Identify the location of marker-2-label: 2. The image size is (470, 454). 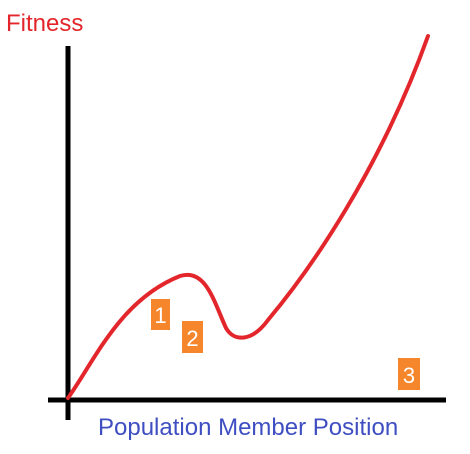
(192, 338).